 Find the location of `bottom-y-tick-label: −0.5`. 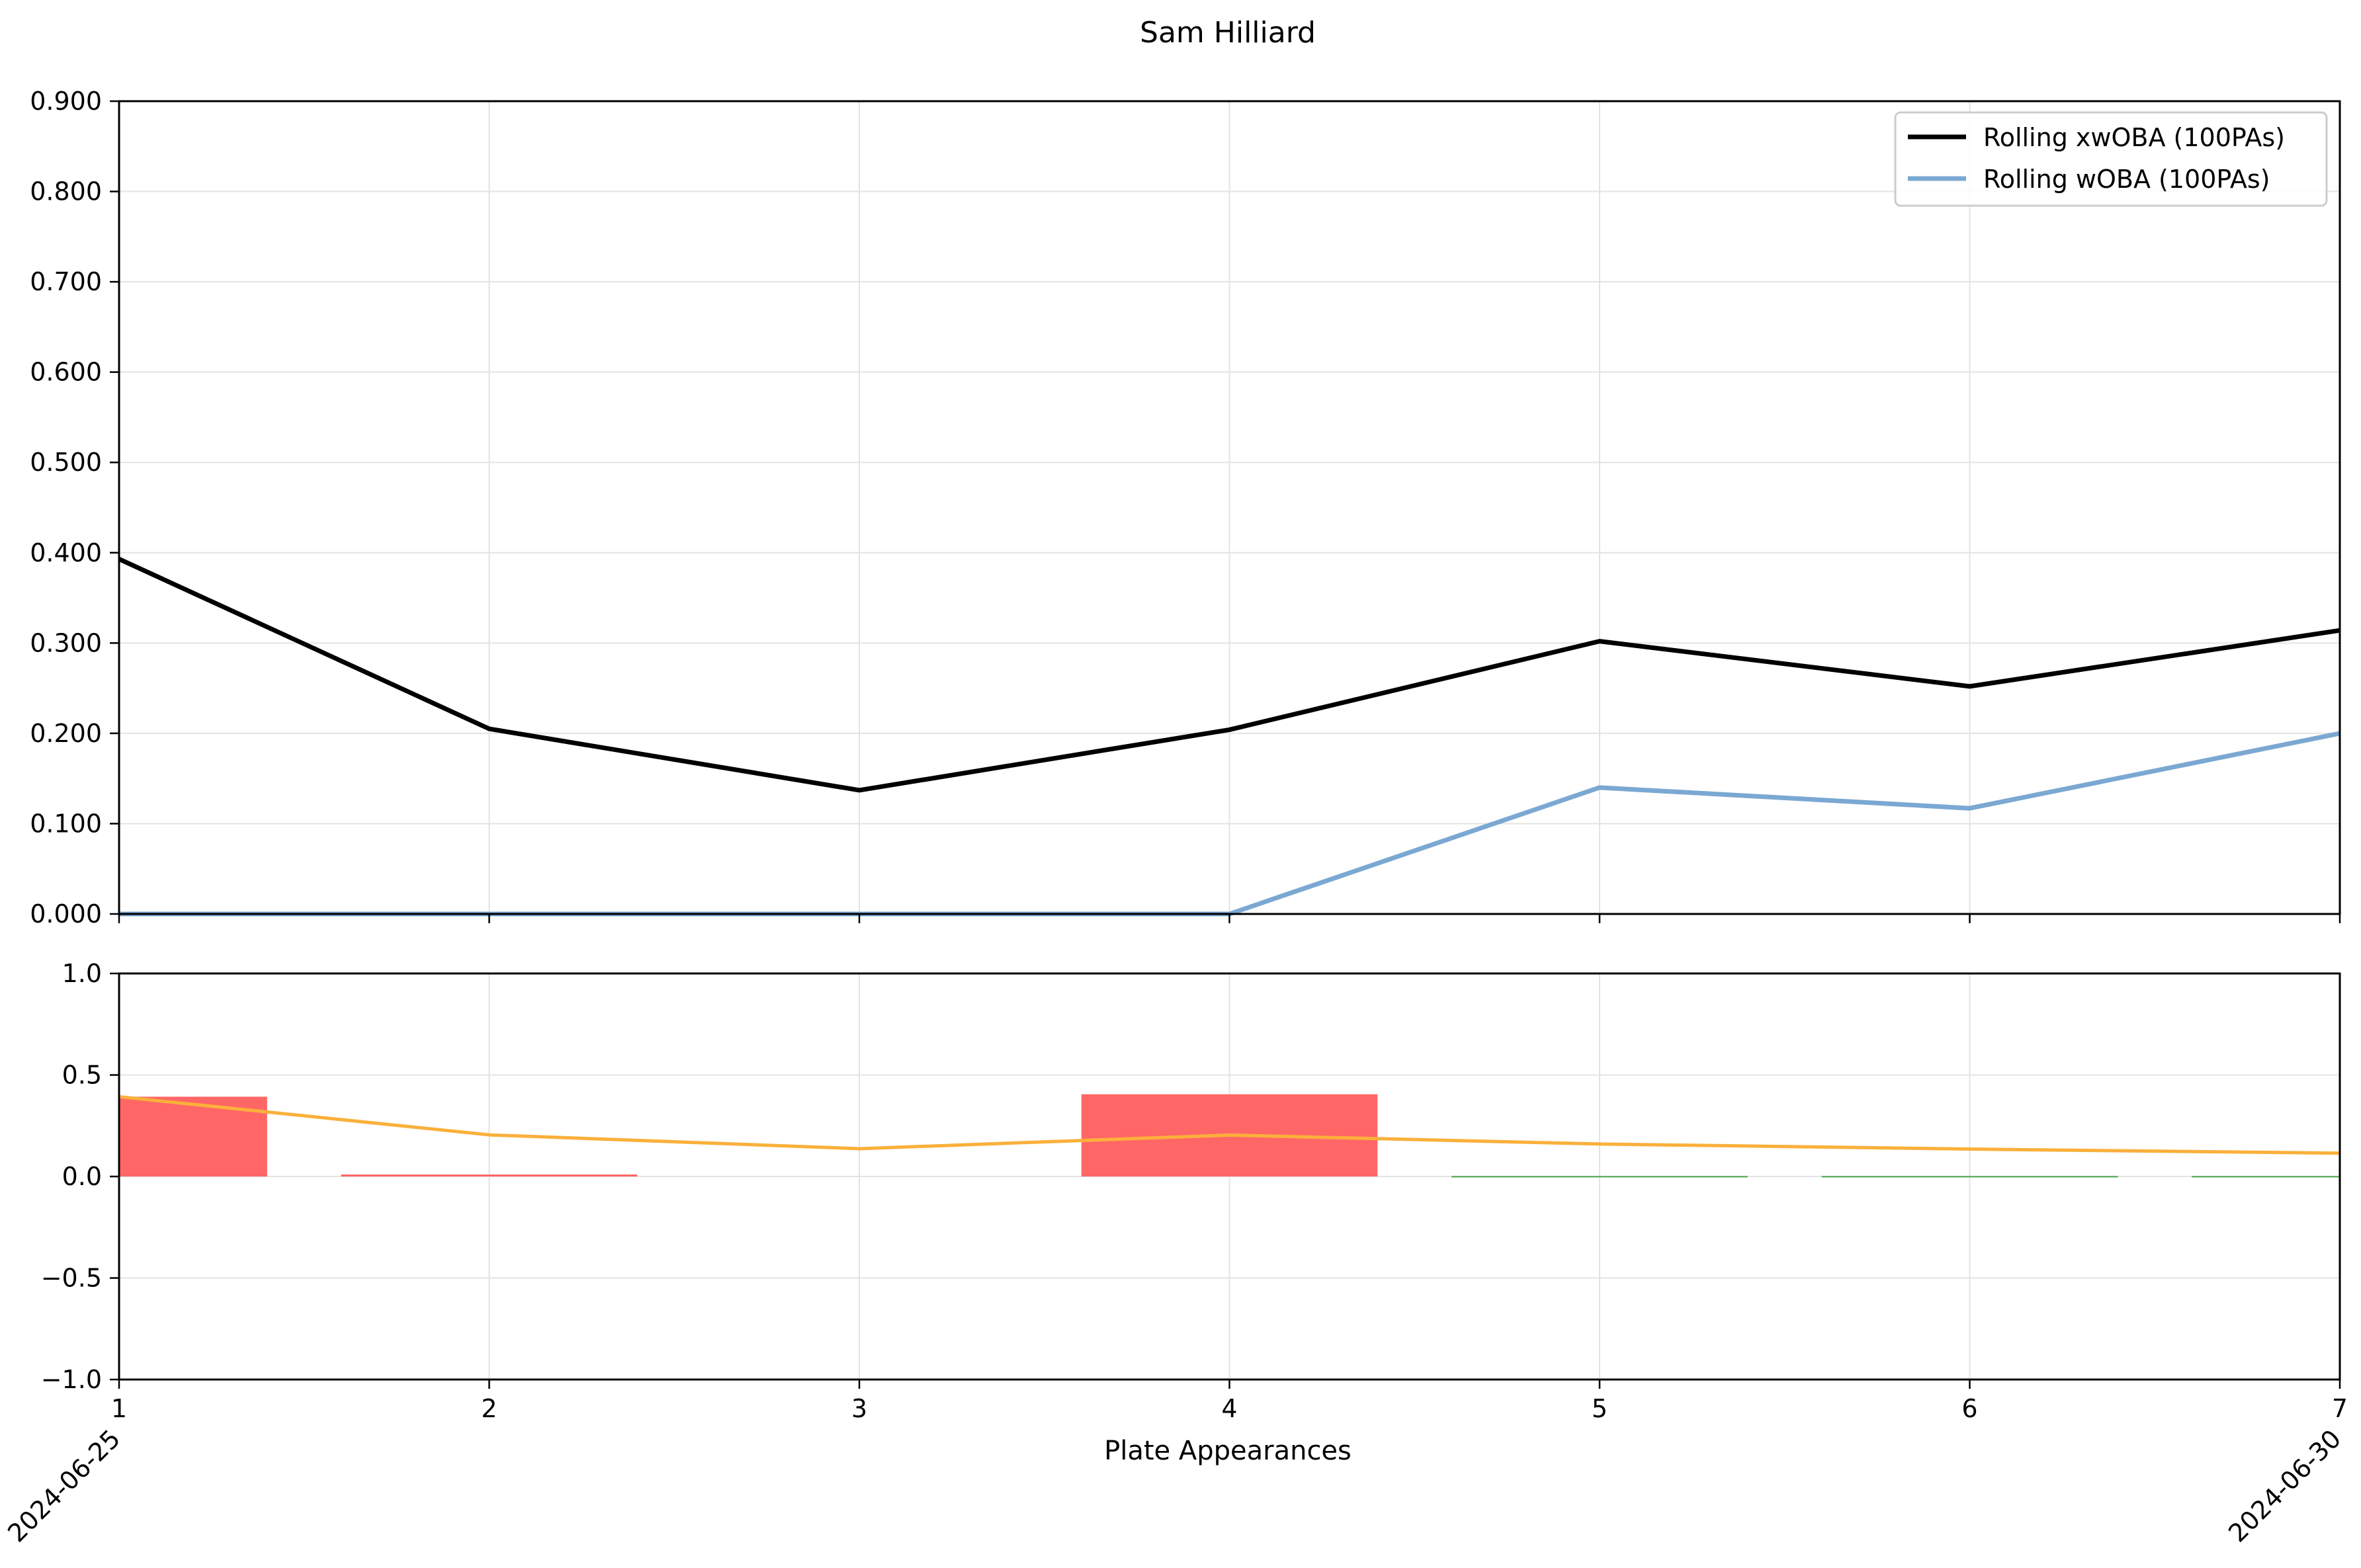

bottom-y-tick-label: −0.5 is located at coordinates (71, 1278).